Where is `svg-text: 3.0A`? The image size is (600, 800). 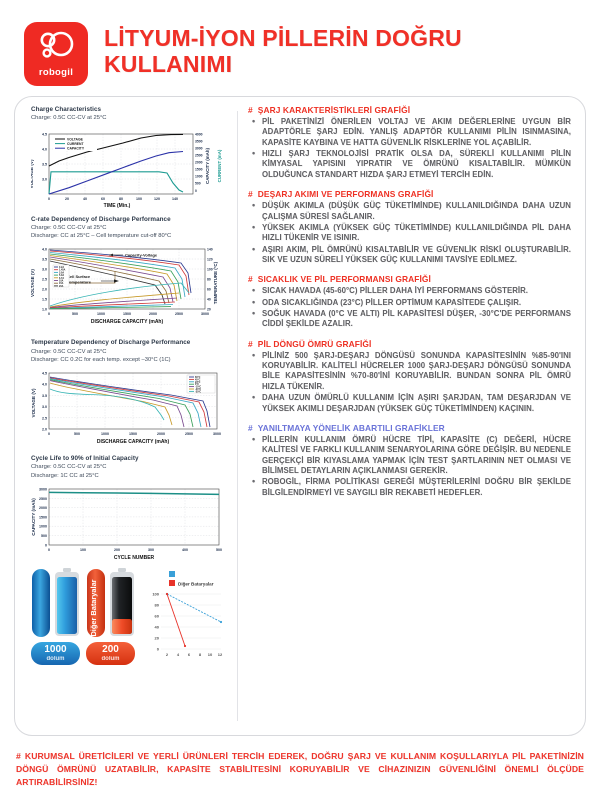 svg-text: 3.0A is located at coordinates (61, 273).